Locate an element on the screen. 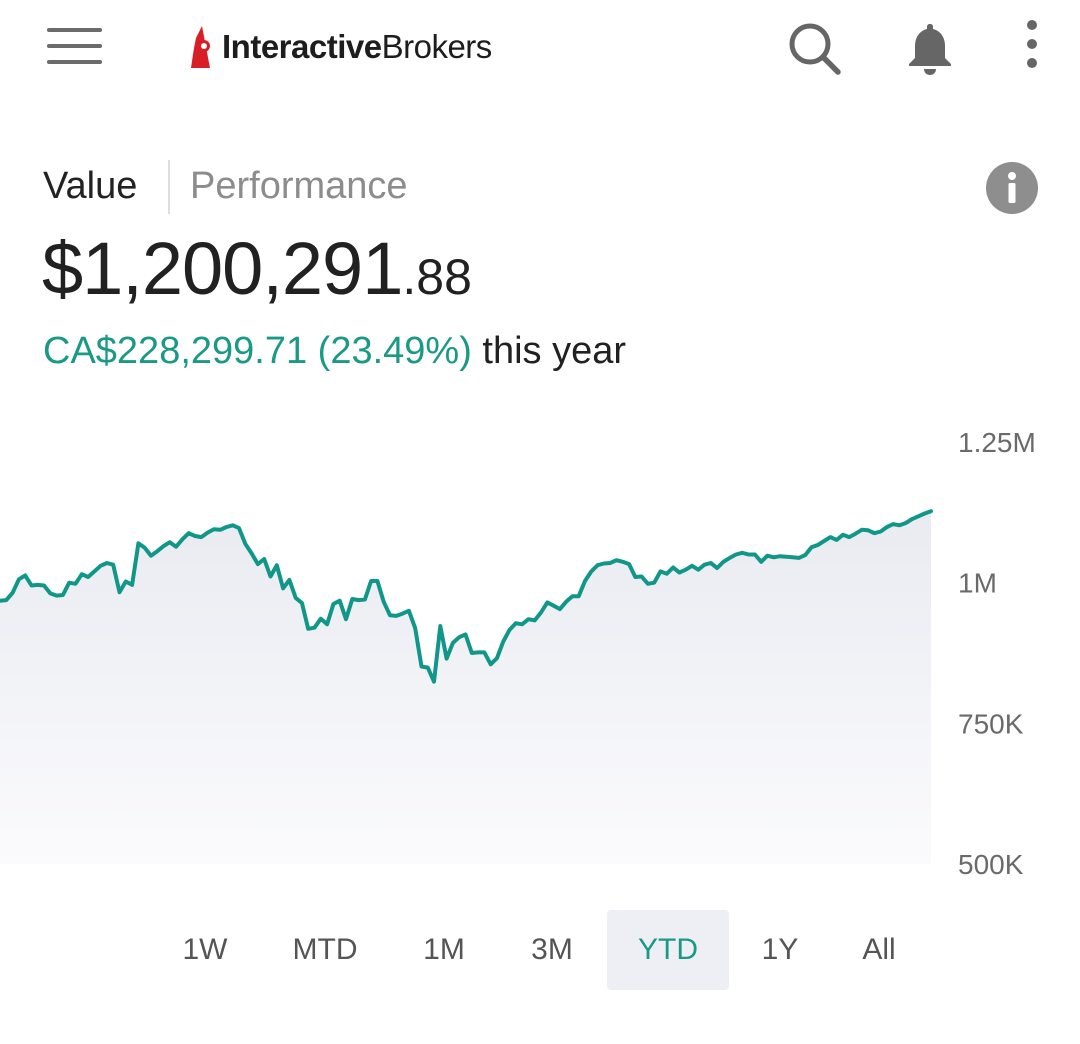 The height and width of the screenshot is (1044, 1080). y-axis-tick-label: 1M is located at coordinates (977, 583).